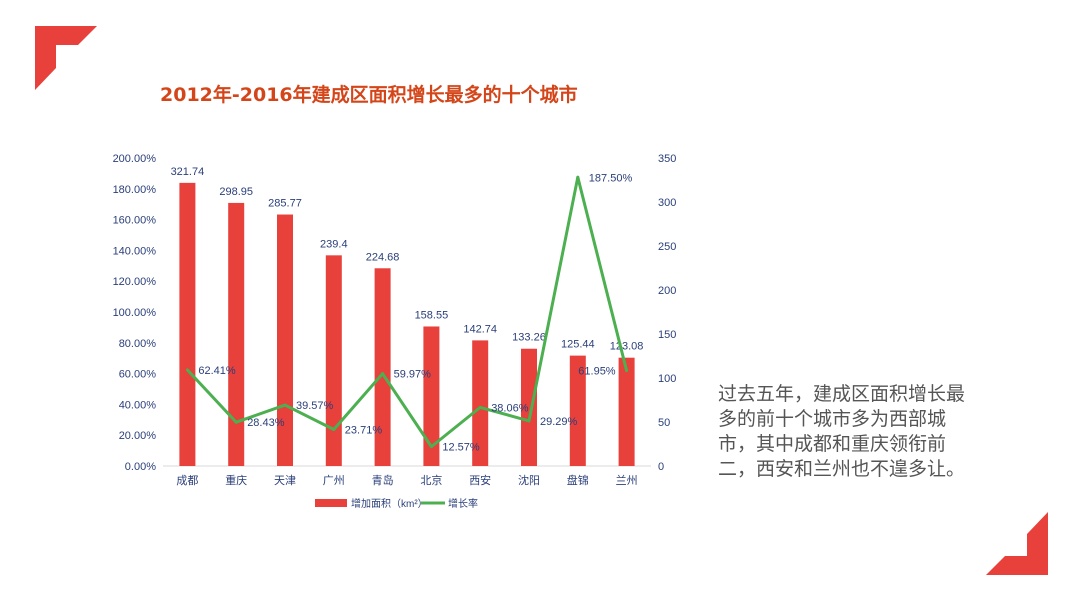 Image resolution: width=1080 pixels, height=608 pixels. Describe the element at coordinates (138, 375) in the screenshot. I see `left-axis-tick: 60.00%` at that location.